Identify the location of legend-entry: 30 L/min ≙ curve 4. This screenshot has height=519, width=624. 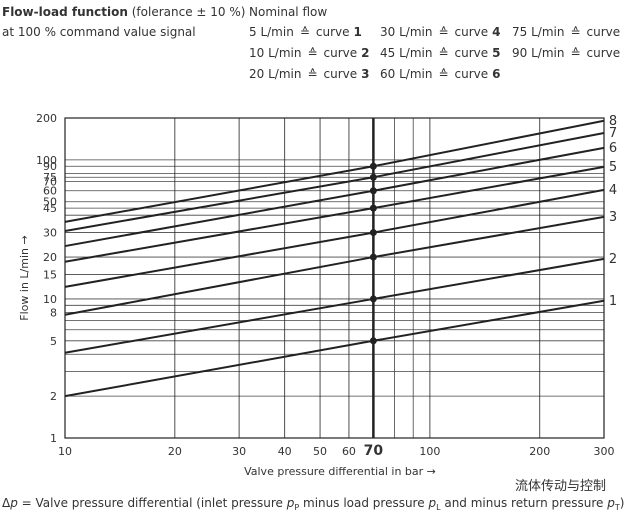
(440, 32).